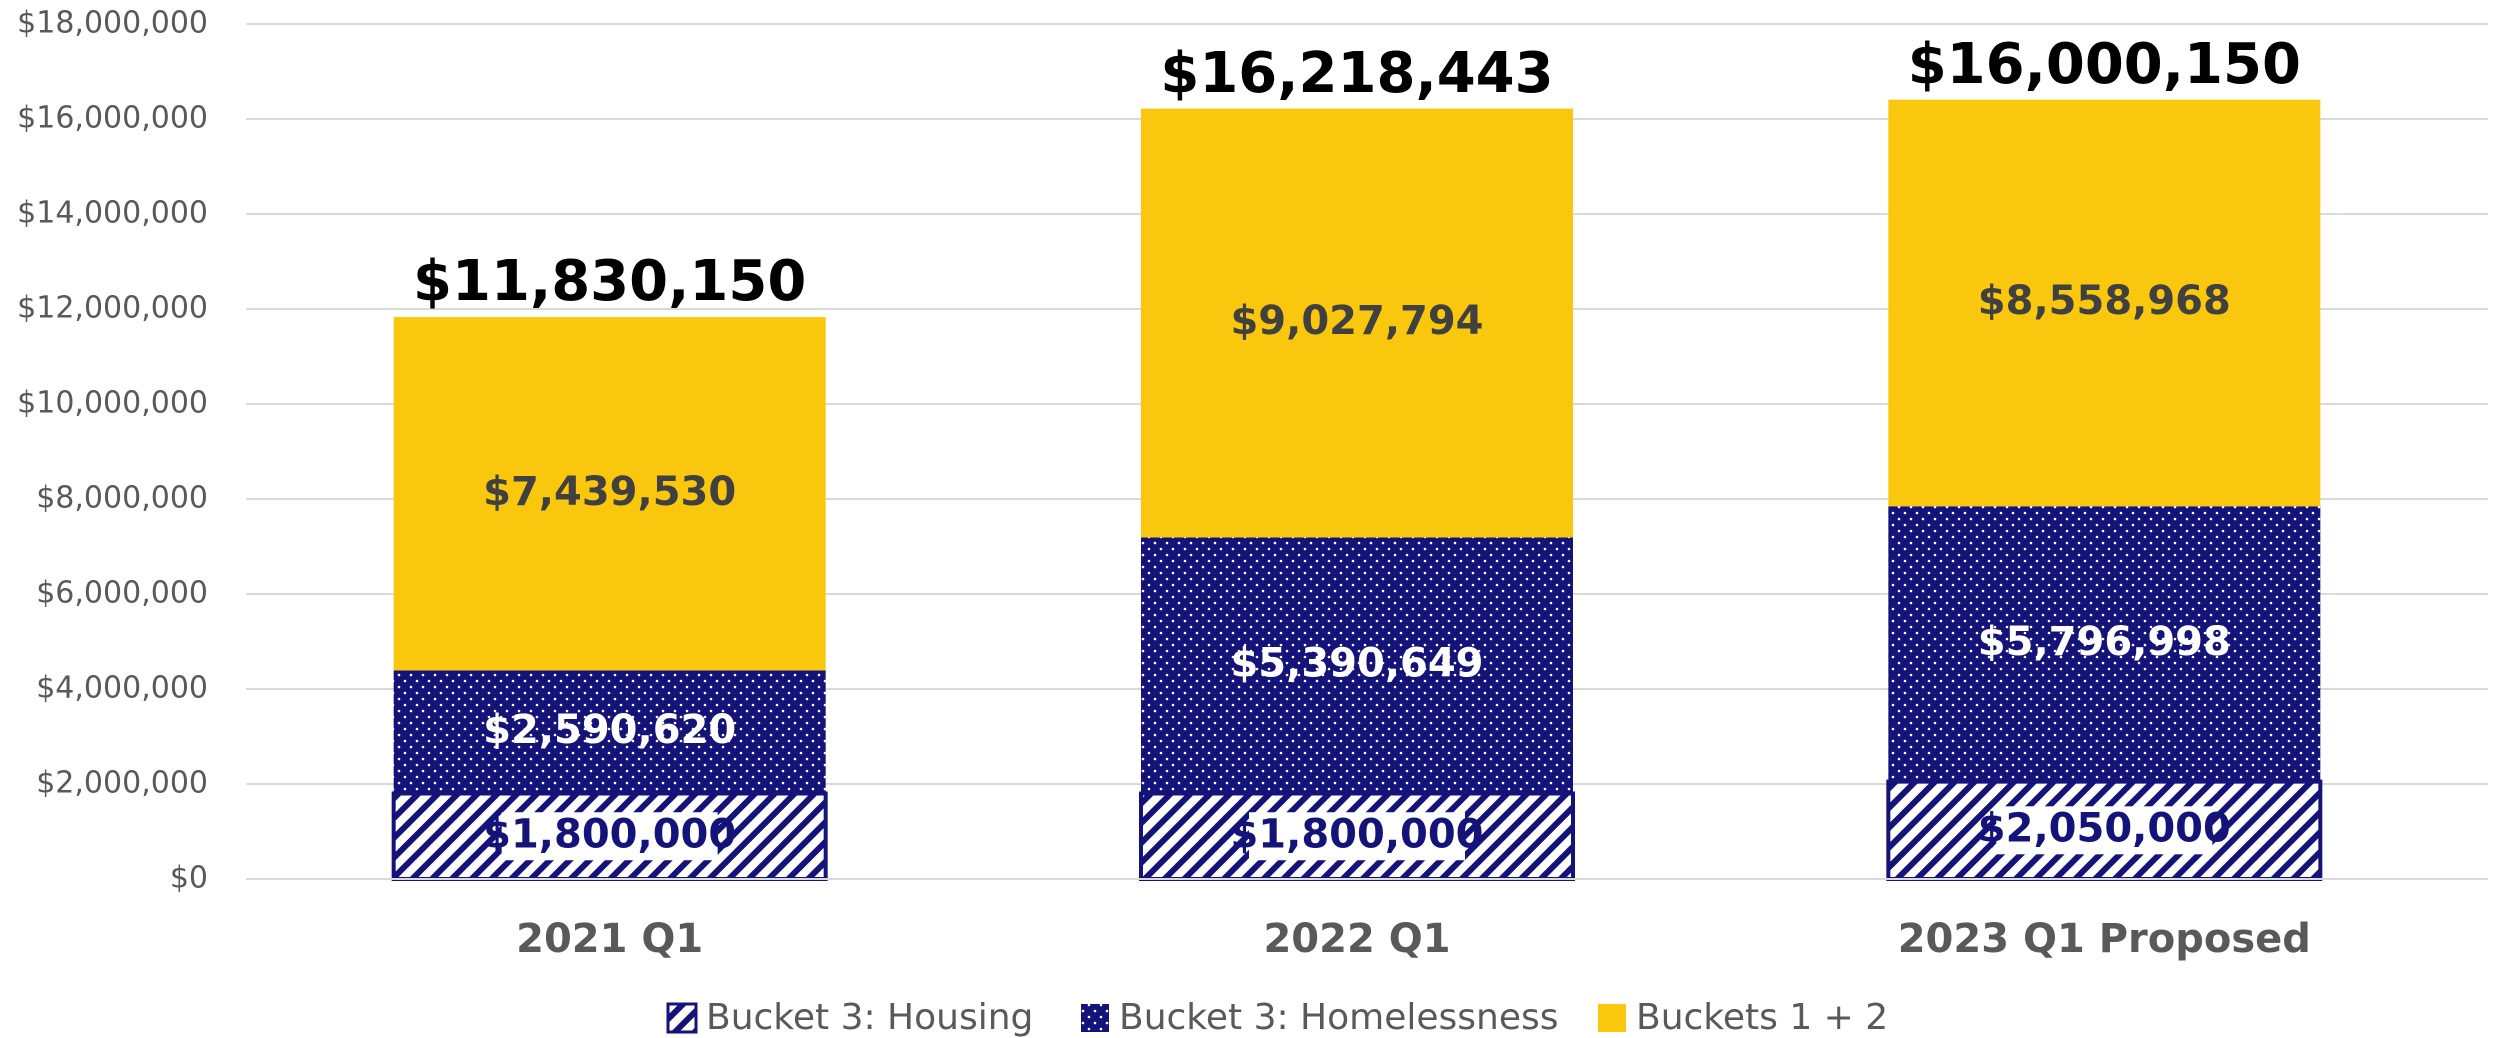  I want to click on y-tick-label: $14,000,000, so click(112, 213).